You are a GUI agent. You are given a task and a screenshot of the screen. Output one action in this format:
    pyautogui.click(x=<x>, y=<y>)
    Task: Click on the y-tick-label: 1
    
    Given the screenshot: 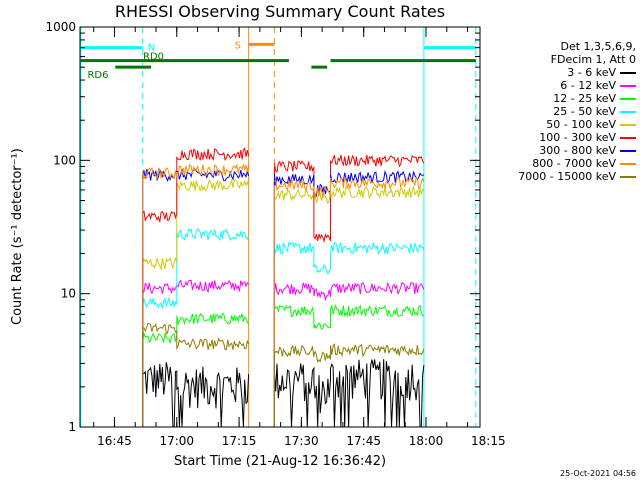 What is the action you would take?
    pyautogui.click(x=72, y=427)
    